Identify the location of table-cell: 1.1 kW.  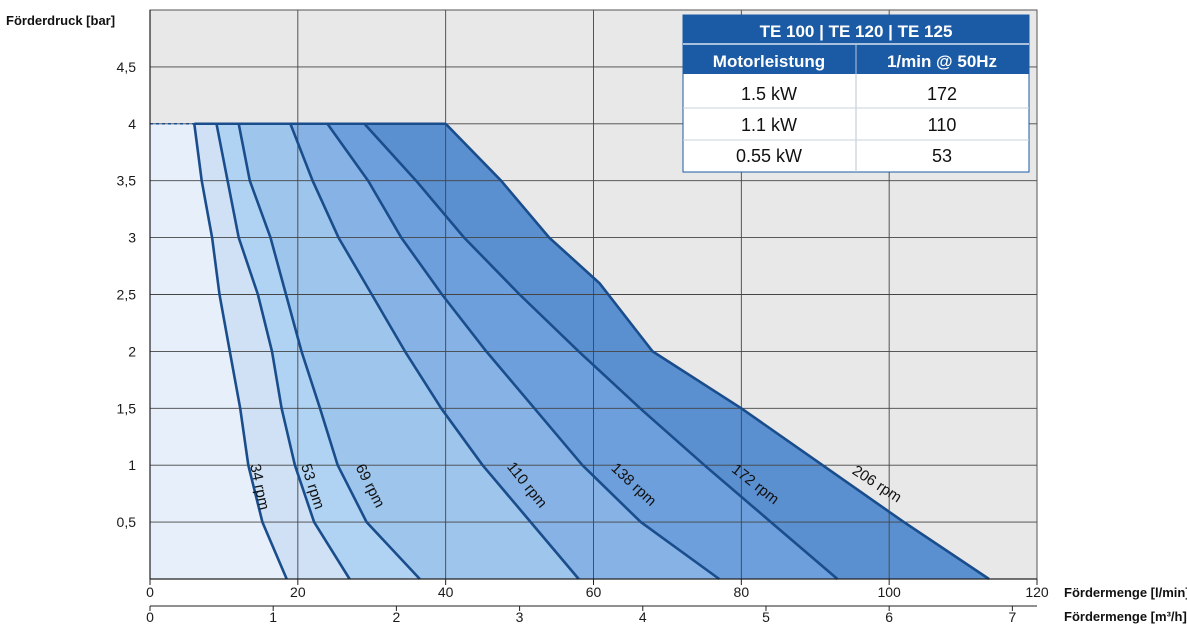
(769, 125).